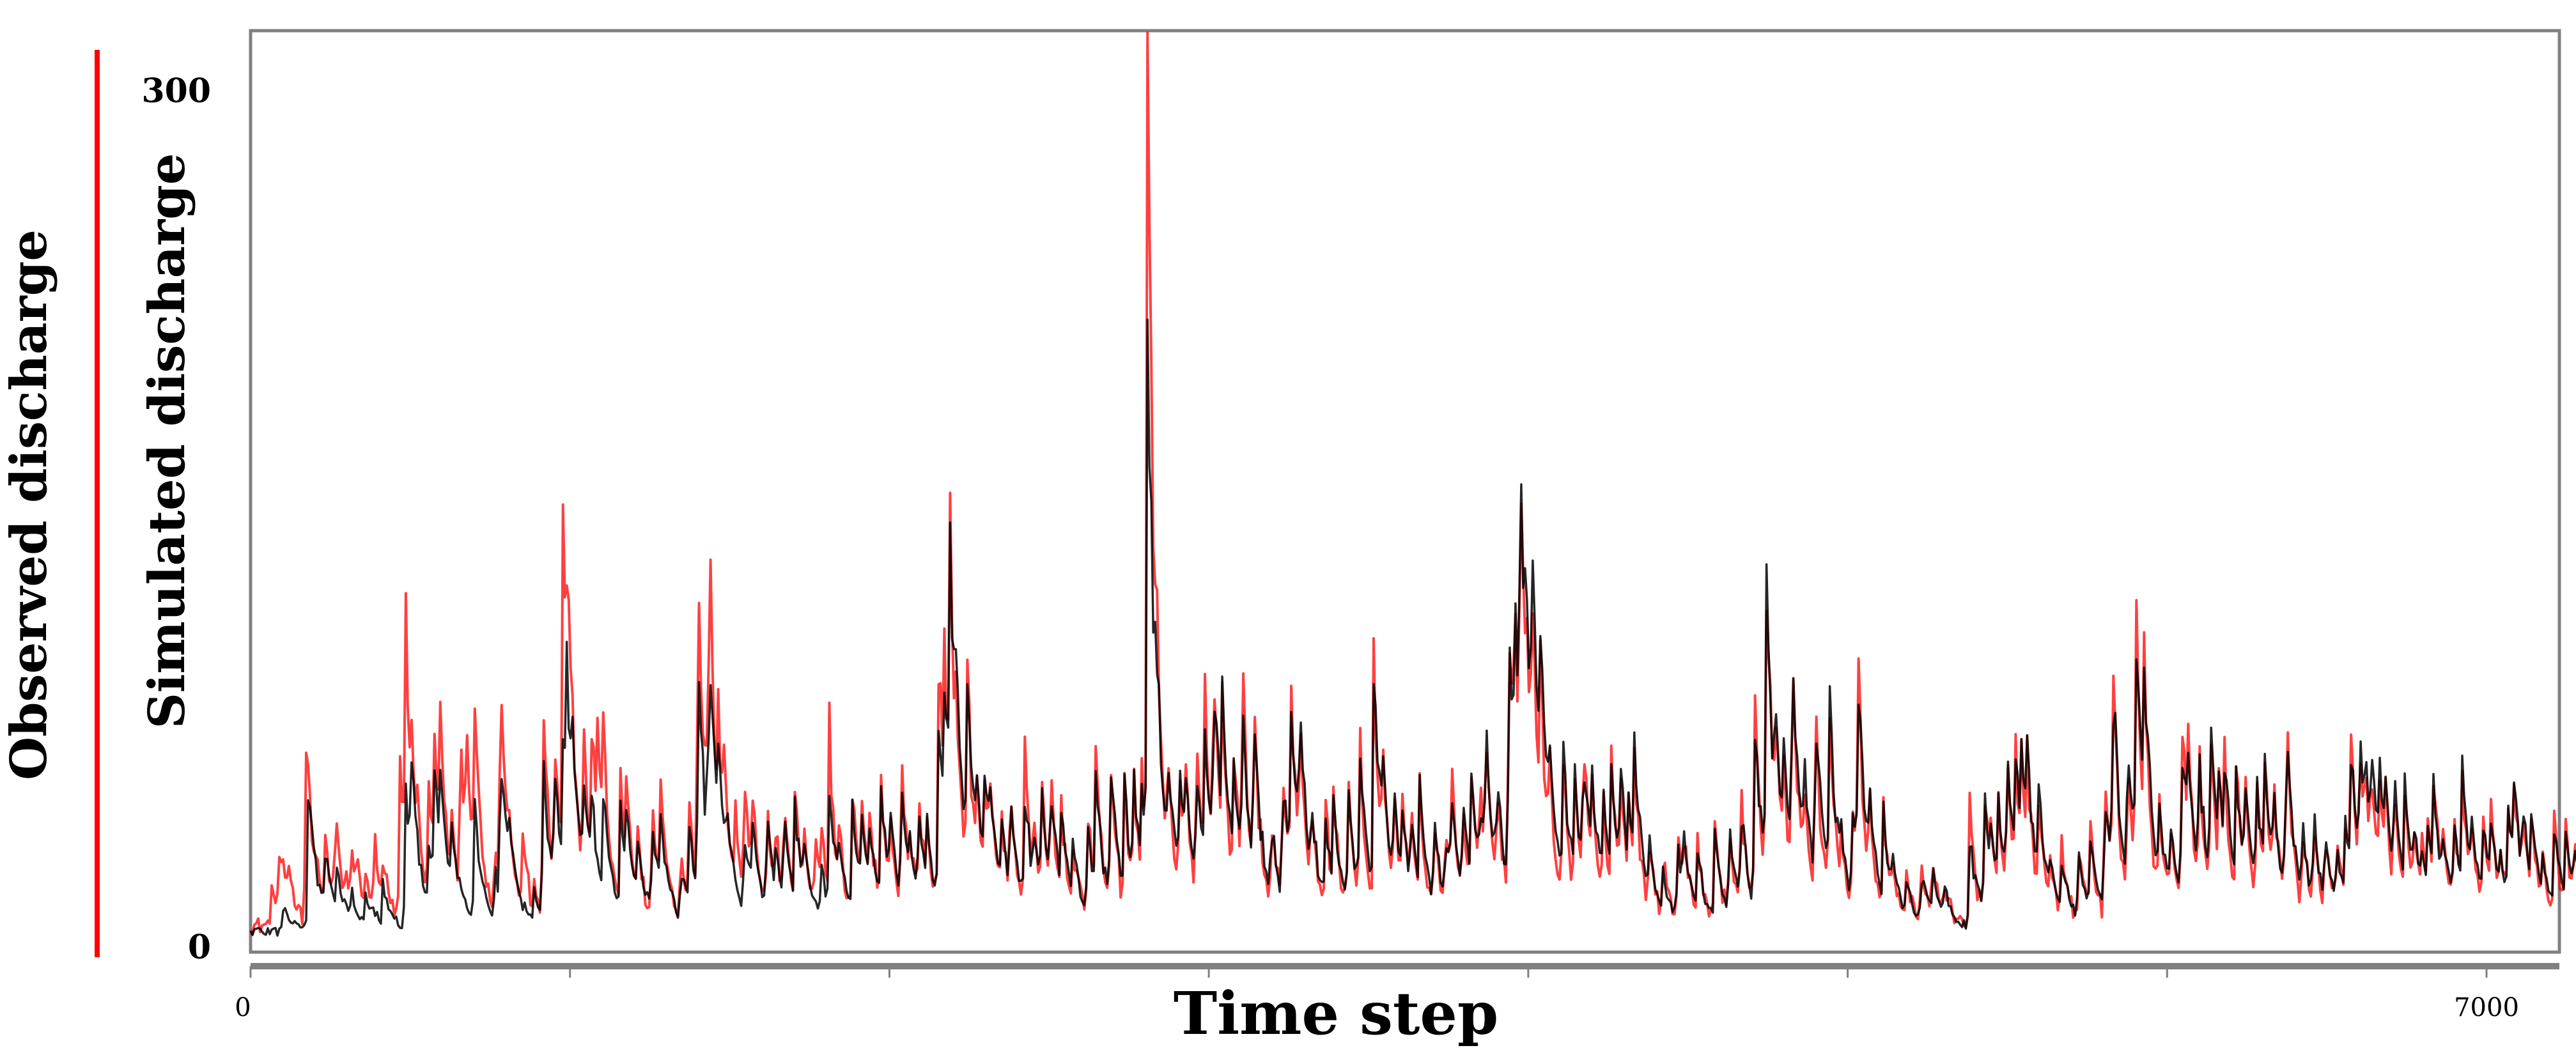  What do you see at coordinates (1336, 1013) in the screenshot?
I see `x-axis-title: Time step` at bounding box center [1336, 1013].